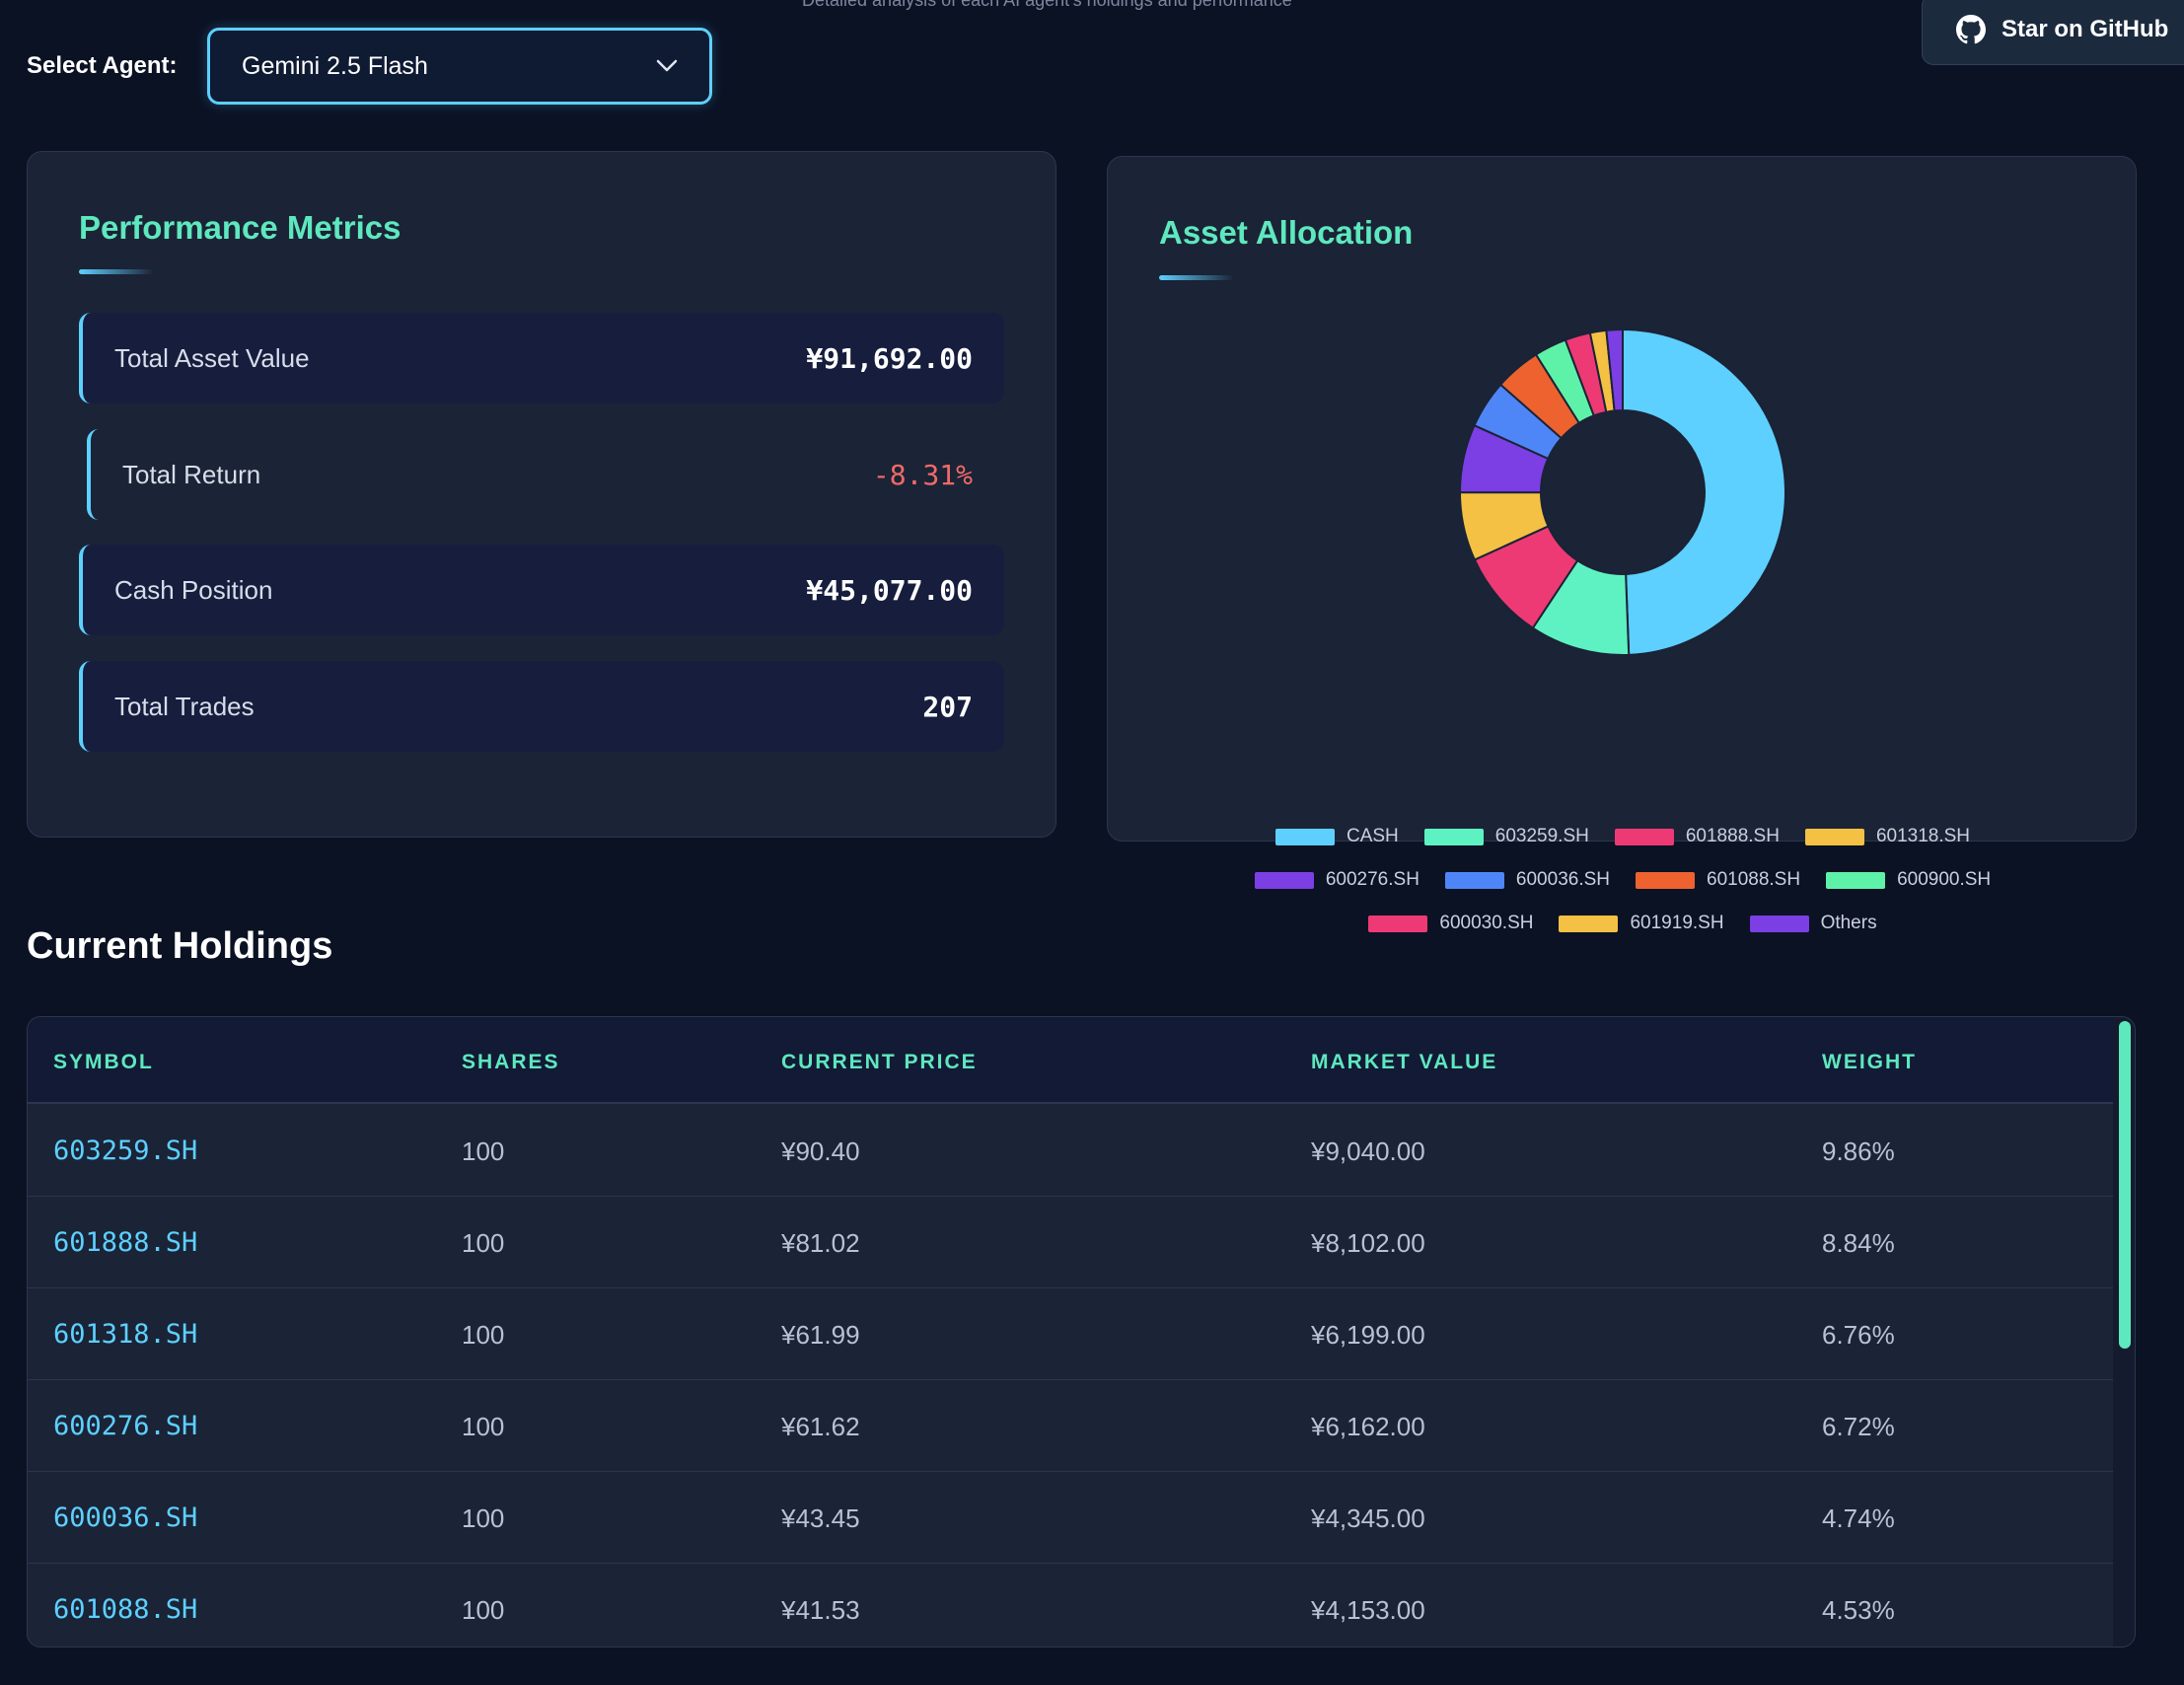 Image resolution: width=2184 pixels, height=1685 pixels. What do you see at coordinates (1372, 880) in the screenshot?
I see `legend-label: 600276.SH` at bounding box center [1372, 880].